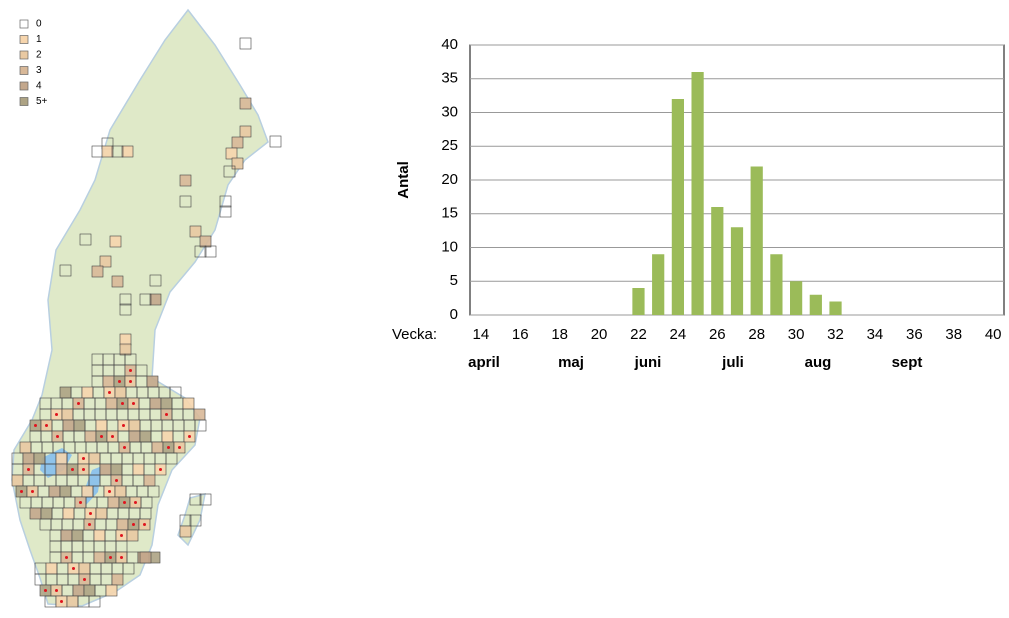  Describe the element at coordinates (756, 334) in the screenshot. I see `x-tick-label: 28` at that location.